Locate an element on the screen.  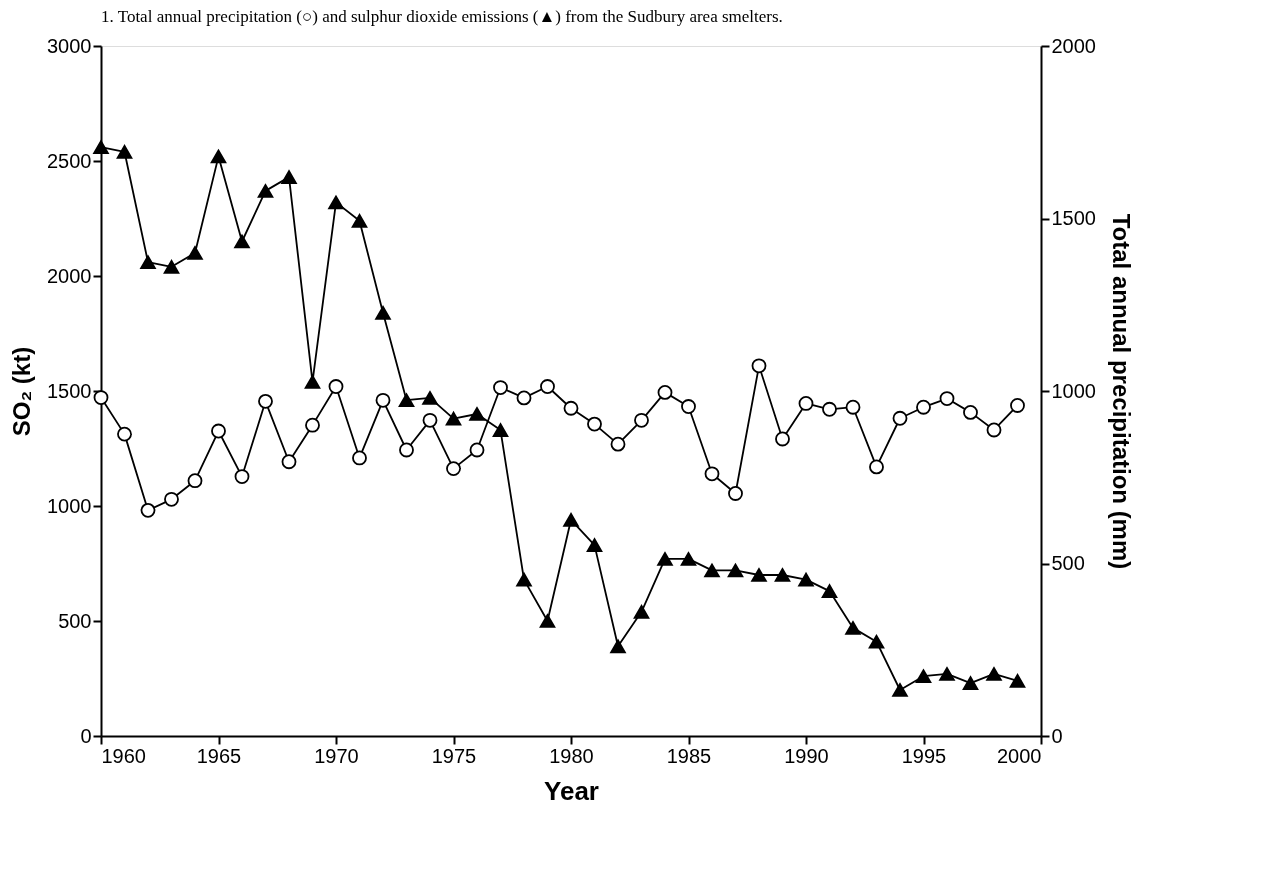
x-tick-label: 1985 is located at coordinates (689, 755).